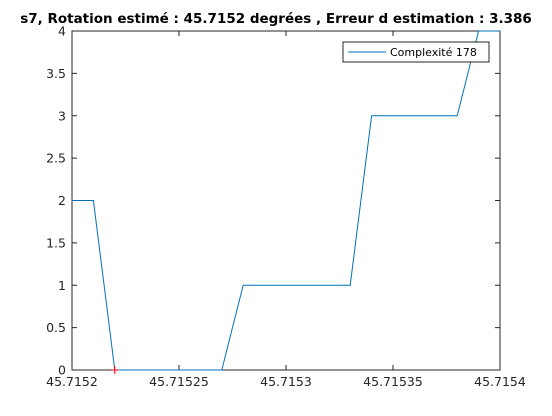 The width and height of the screenshot is (552, 416). What do you see at coordinates (62, 285) in the screenshot?
I see `y-tick-label: 1` at bounding box center [62, 285].